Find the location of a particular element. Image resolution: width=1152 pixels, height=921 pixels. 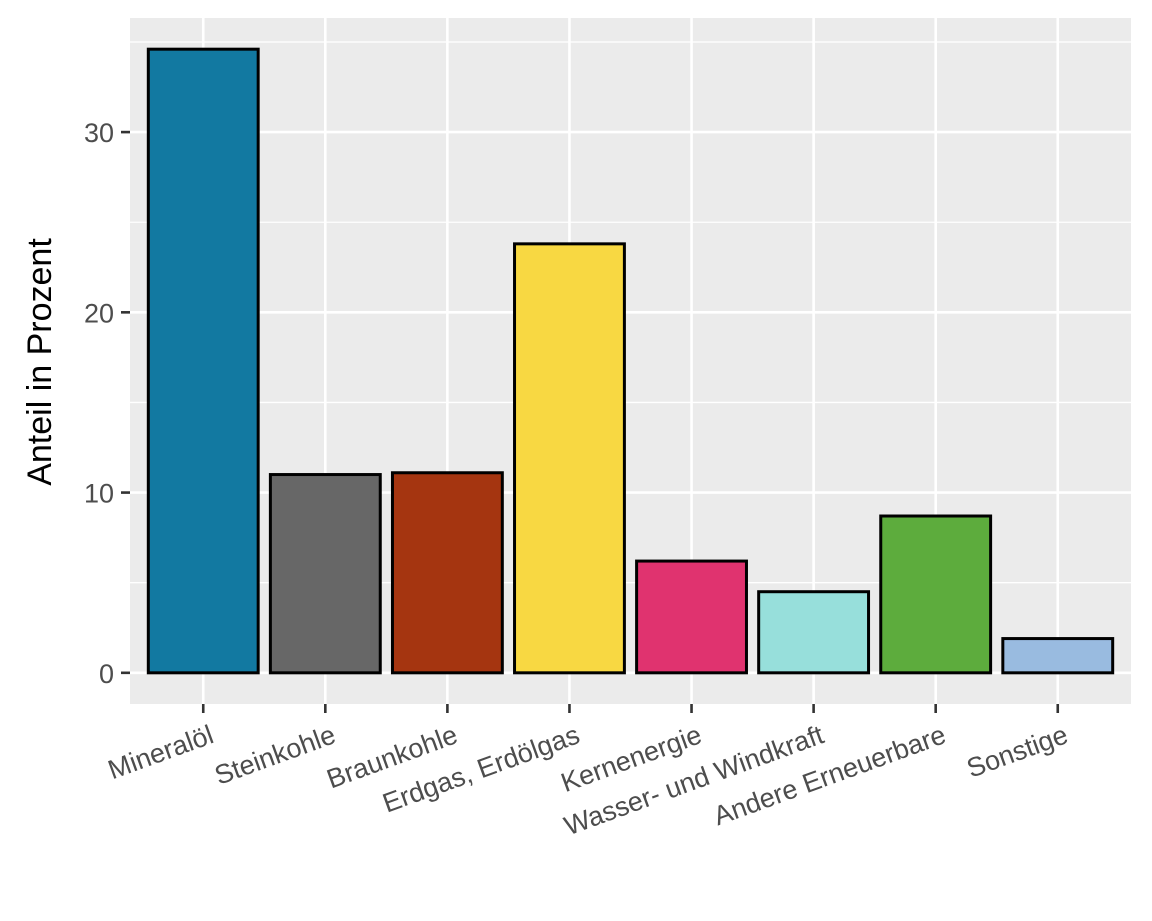

y-tick-label: 30 is located at coordinates (99, 133).